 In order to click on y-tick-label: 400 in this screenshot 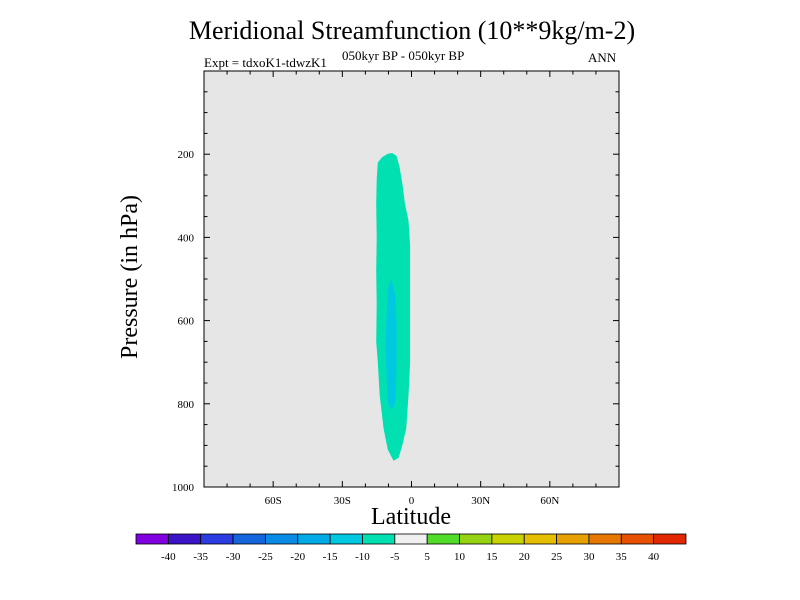, I will do `click(186, 238)`.